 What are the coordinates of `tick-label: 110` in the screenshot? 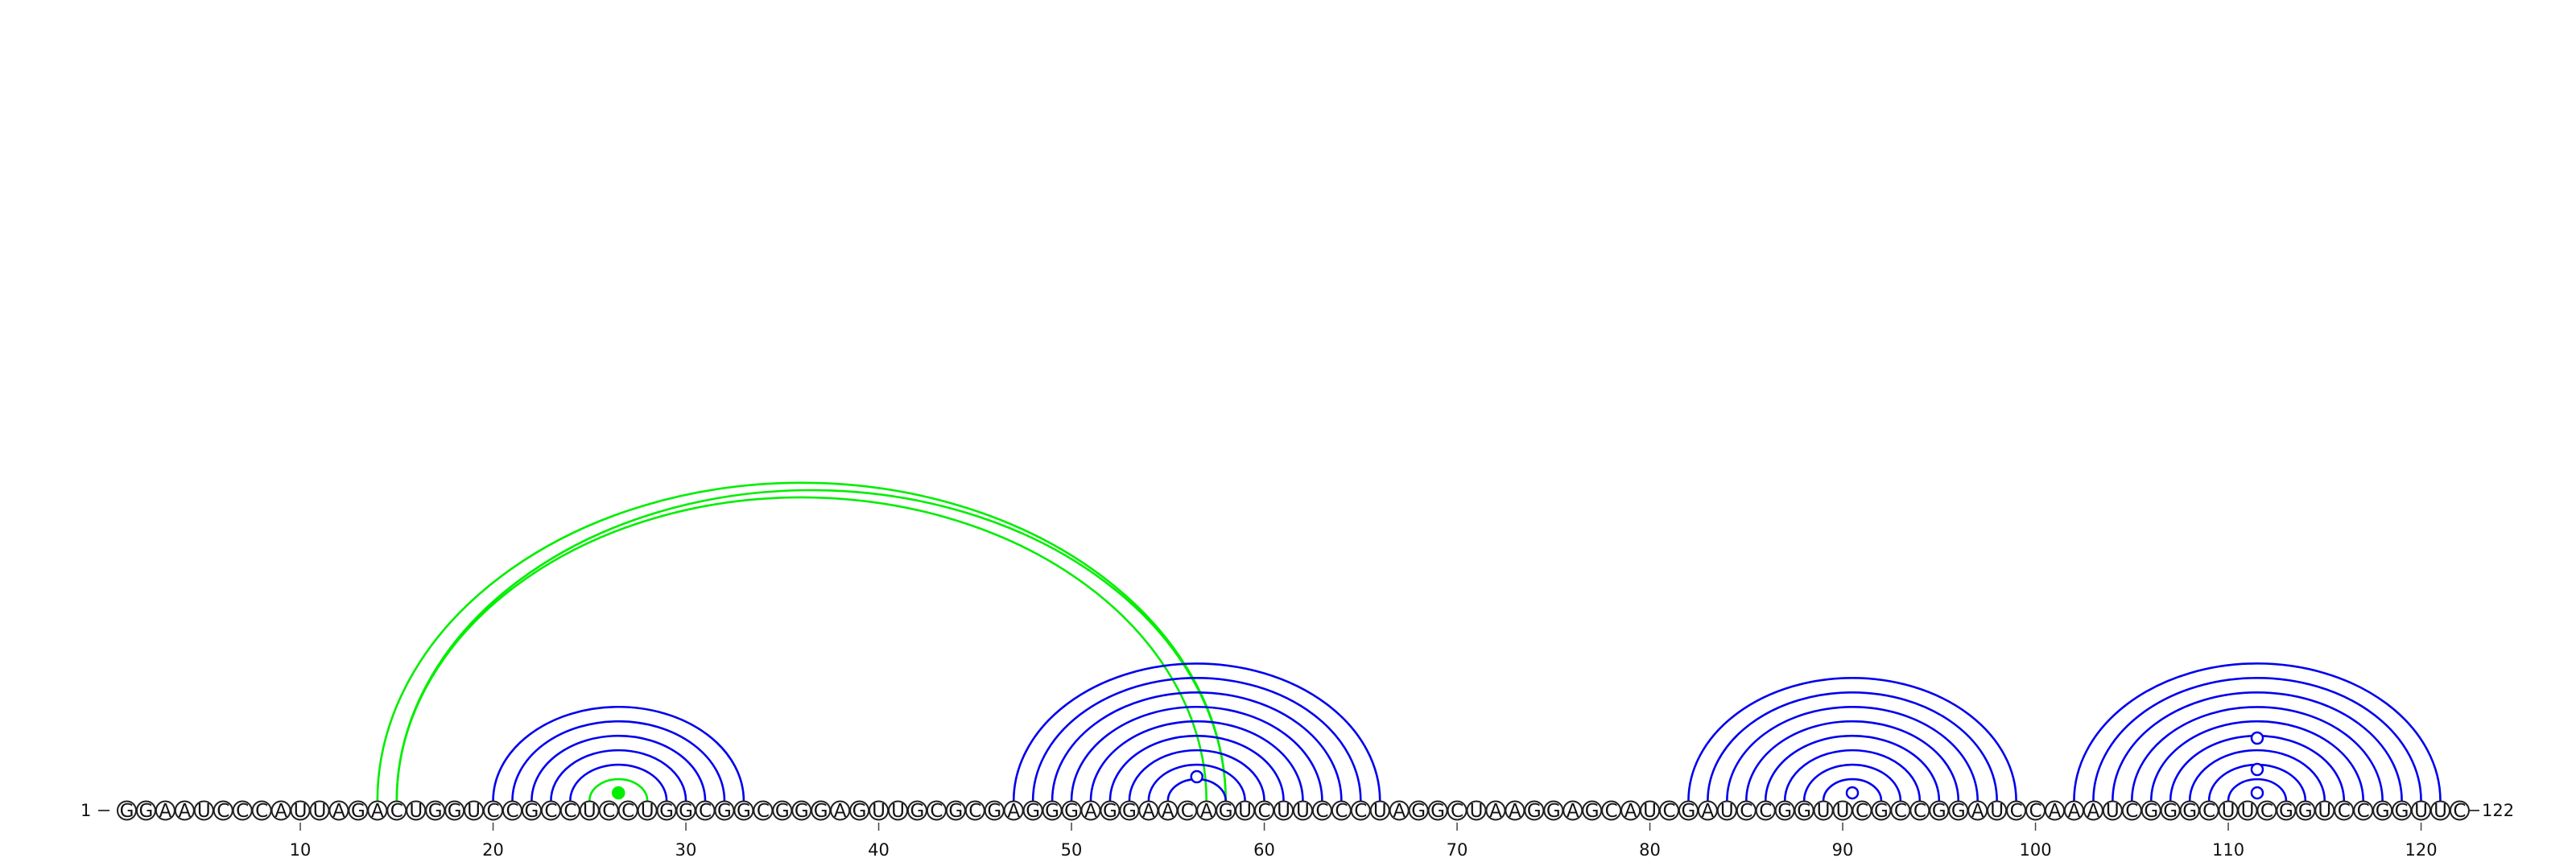 It's located at (2228, 849).